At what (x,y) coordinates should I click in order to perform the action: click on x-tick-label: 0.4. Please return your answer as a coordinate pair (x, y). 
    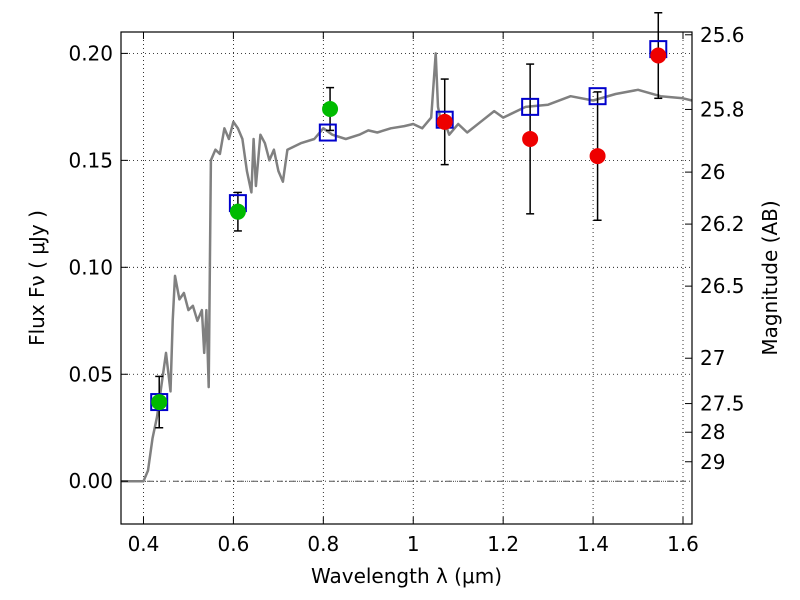
    Looking at the image, I should click on (144, 544).